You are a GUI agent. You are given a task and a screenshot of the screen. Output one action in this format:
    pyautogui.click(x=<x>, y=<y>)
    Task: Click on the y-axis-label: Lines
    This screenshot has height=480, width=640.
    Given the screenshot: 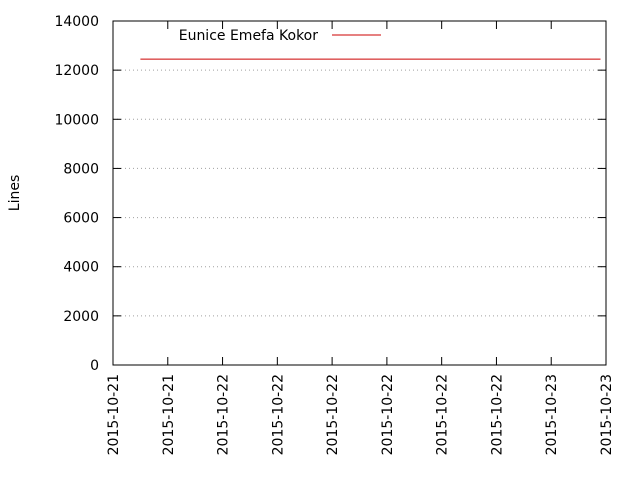 What is the action you would take?
    pyautogui.click(x=15, y=193)
    